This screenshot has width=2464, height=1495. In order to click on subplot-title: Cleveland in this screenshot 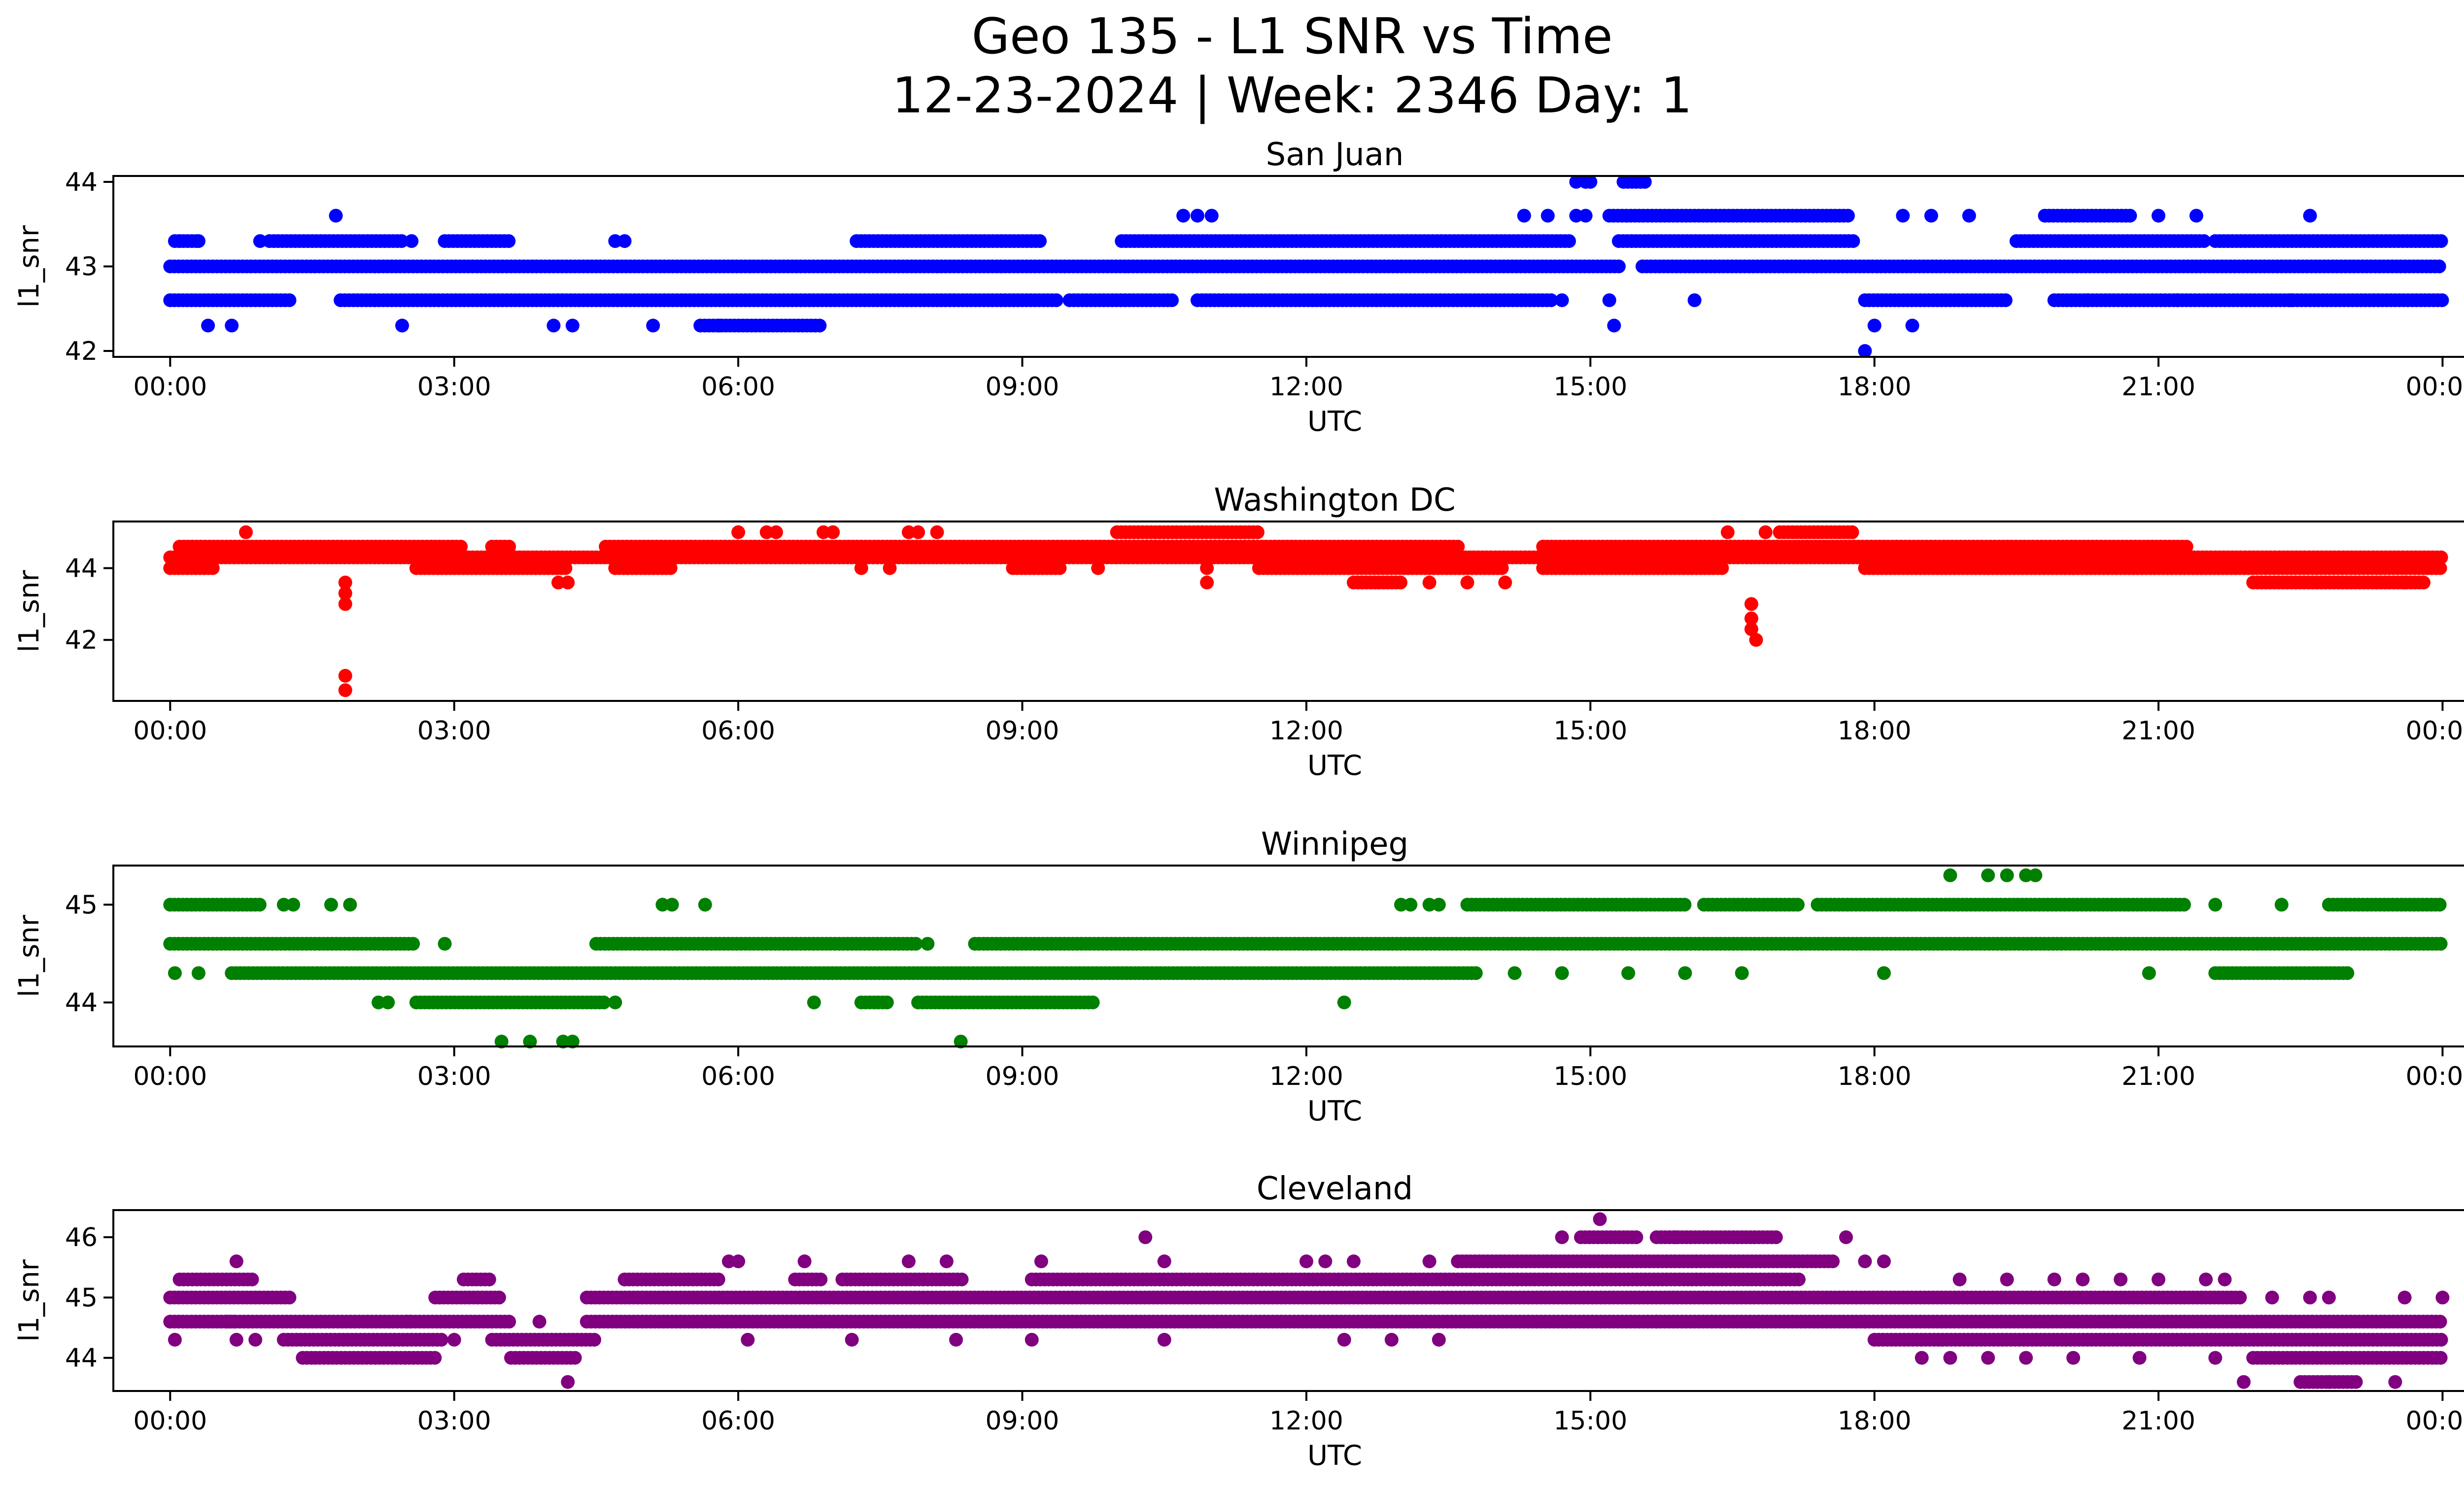, I will do `click(1335, 1189)`.